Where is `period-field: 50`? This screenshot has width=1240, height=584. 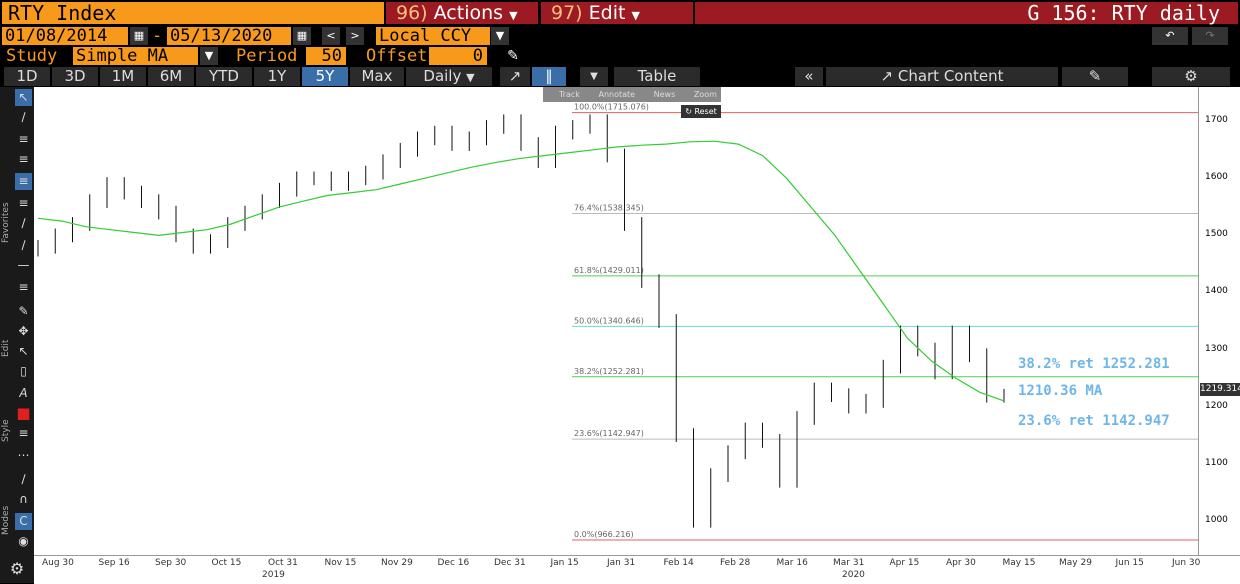
period-field: 50 is located at coordinates (326, 56).